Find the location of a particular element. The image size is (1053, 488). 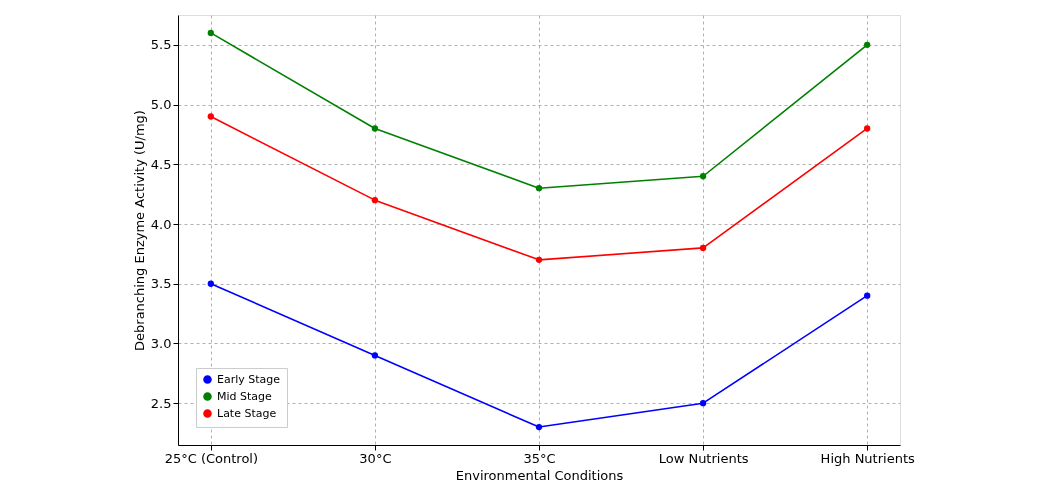

legend-label: Early Stage is located at coordinates (249, 379).